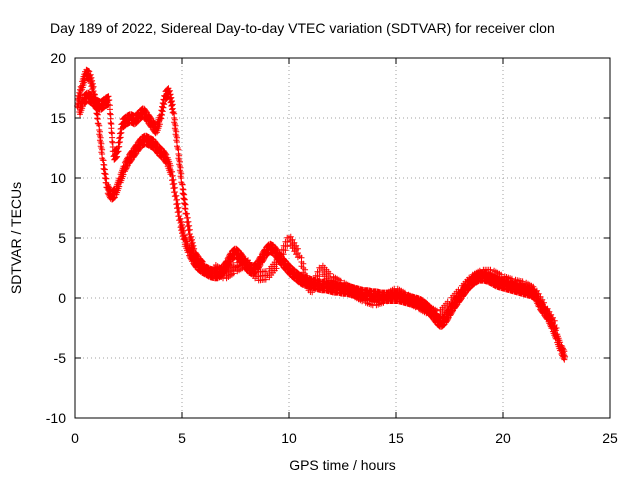 Image resolution: width=640 pixels, height=480 pixels. What do you see at coordinates (182, 438) in the screenshot?
I see `x-tick-label: 5` at bounding box center [182, 438].